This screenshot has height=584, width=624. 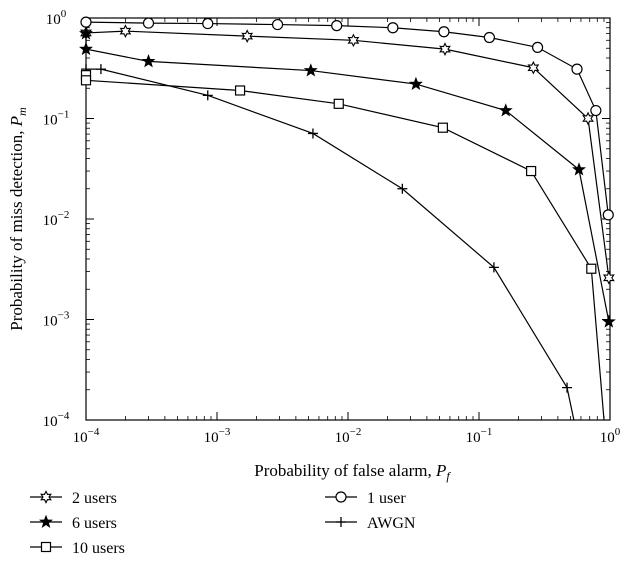 What do you see at coordinates (18, 219) in the screenshot?
I see `y-axis-title: Probability of miss detection, Pm` at bounding box center [18, 219].